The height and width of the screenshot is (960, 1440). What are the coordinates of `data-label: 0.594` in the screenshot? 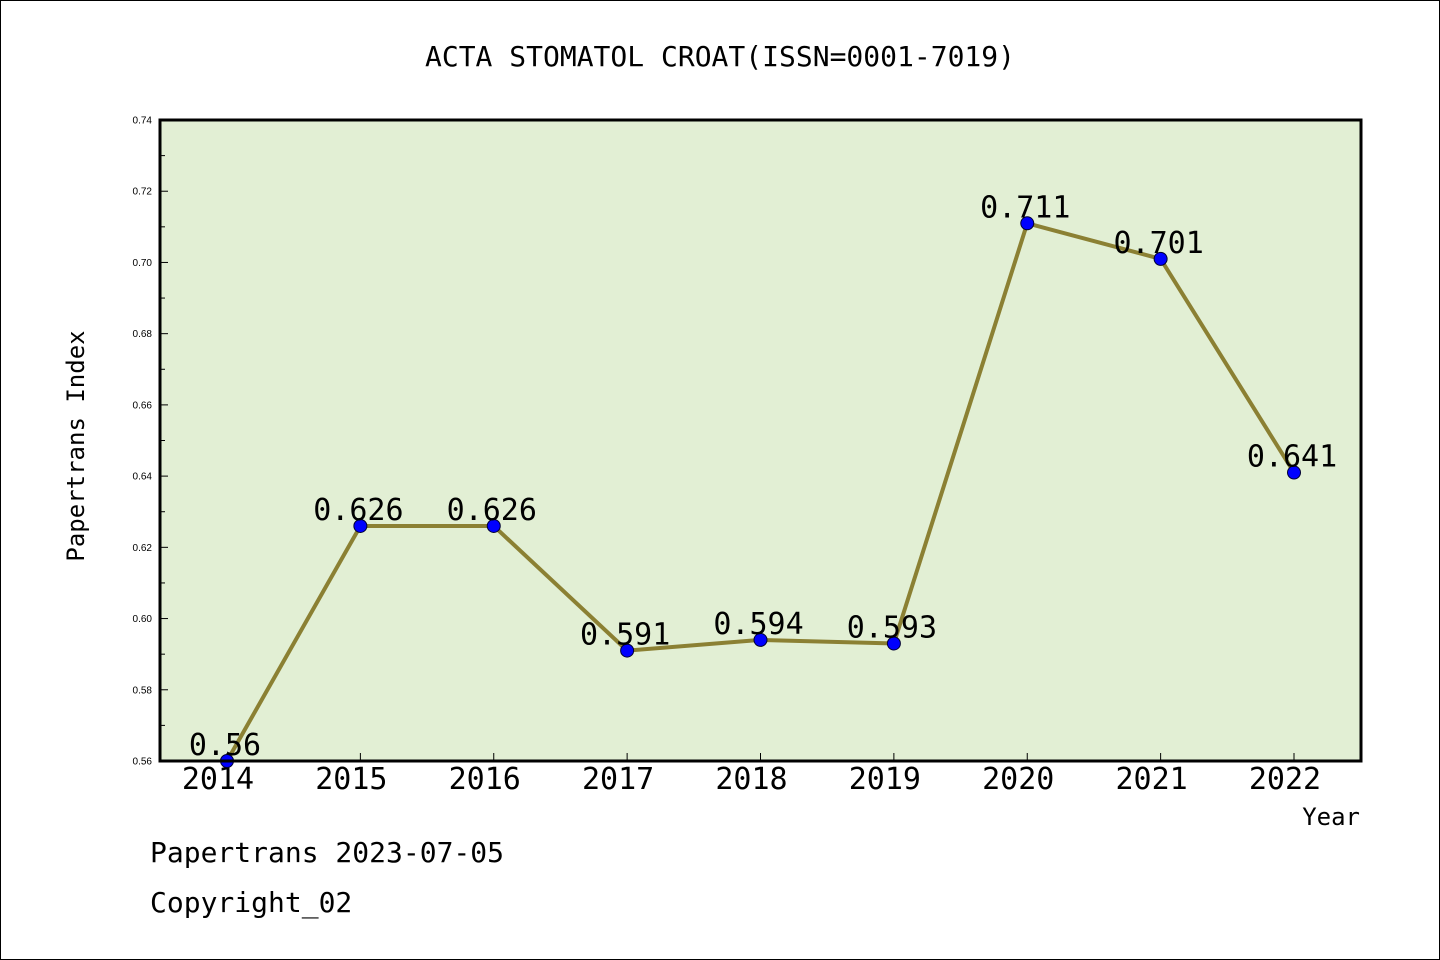 It's located at (758, 624).